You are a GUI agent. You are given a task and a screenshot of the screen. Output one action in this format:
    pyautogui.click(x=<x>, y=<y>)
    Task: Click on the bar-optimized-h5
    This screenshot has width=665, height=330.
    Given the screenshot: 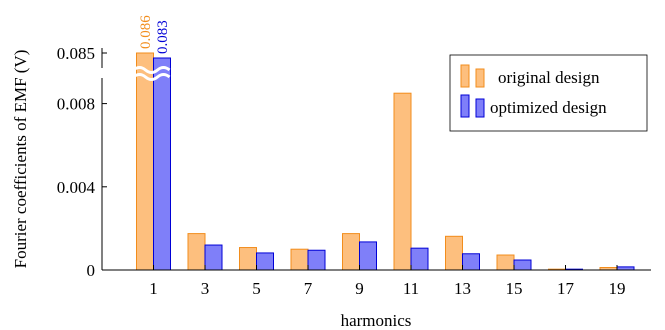 What is the action you would take?
    pyautogui.click(x=265, y=261)
    